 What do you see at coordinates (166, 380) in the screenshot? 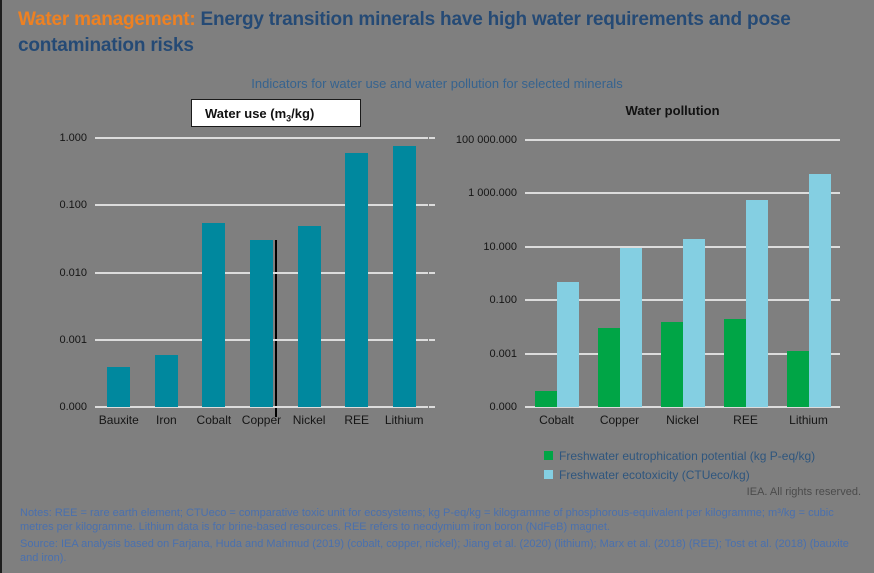
I see `water-use-bar-iron` at bounding box center [166, 380].